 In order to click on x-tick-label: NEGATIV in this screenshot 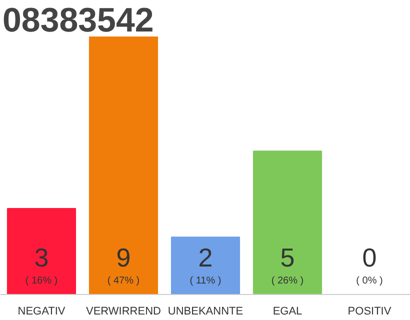, I will do `click(42, 312)`.